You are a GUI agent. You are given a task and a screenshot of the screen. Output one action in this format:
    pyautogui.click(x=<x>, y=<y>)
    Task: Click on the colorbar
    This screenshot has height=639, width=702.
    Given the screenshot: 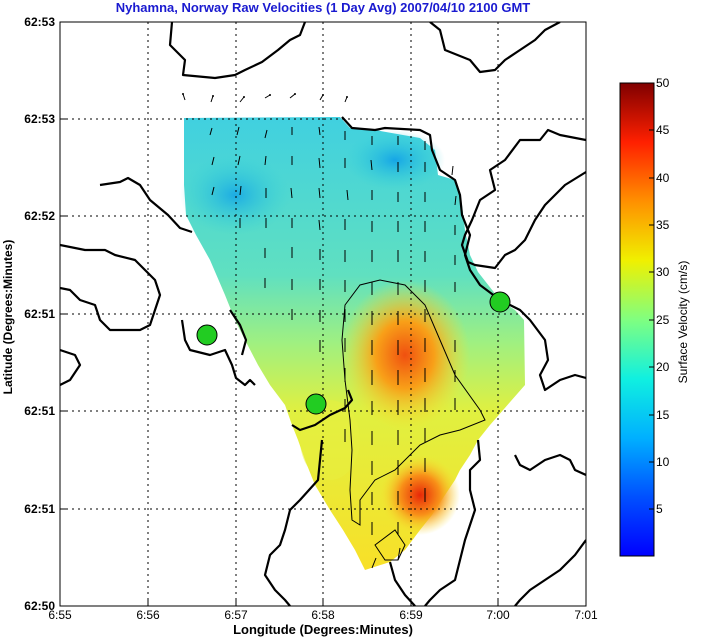 What is the action you would take?
    pyautogui.click(x=637, y=319)
    